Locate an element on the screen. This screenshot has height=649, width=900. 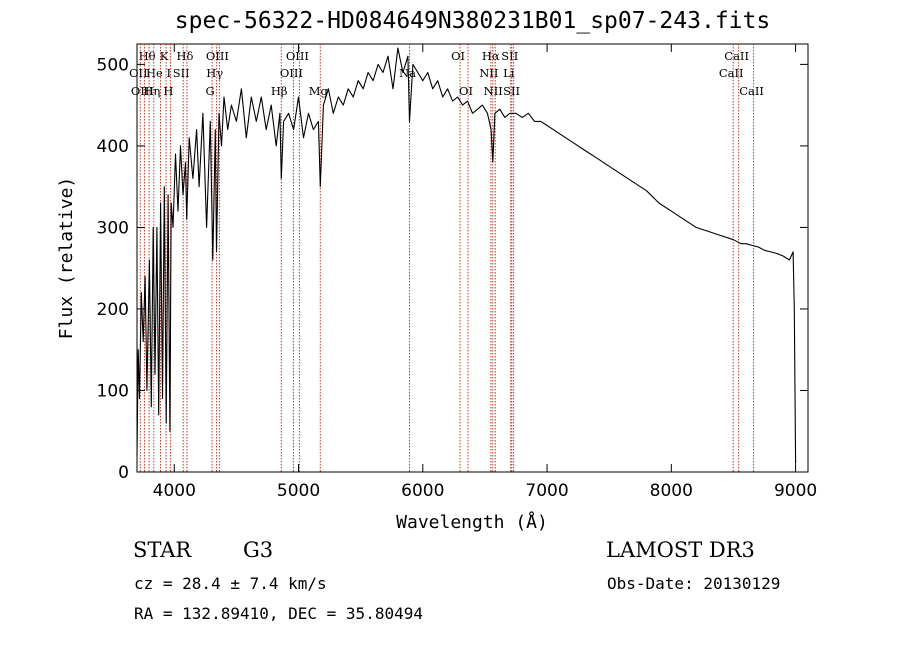
spectral-line-label: He I is located at coordinates (158, 73).